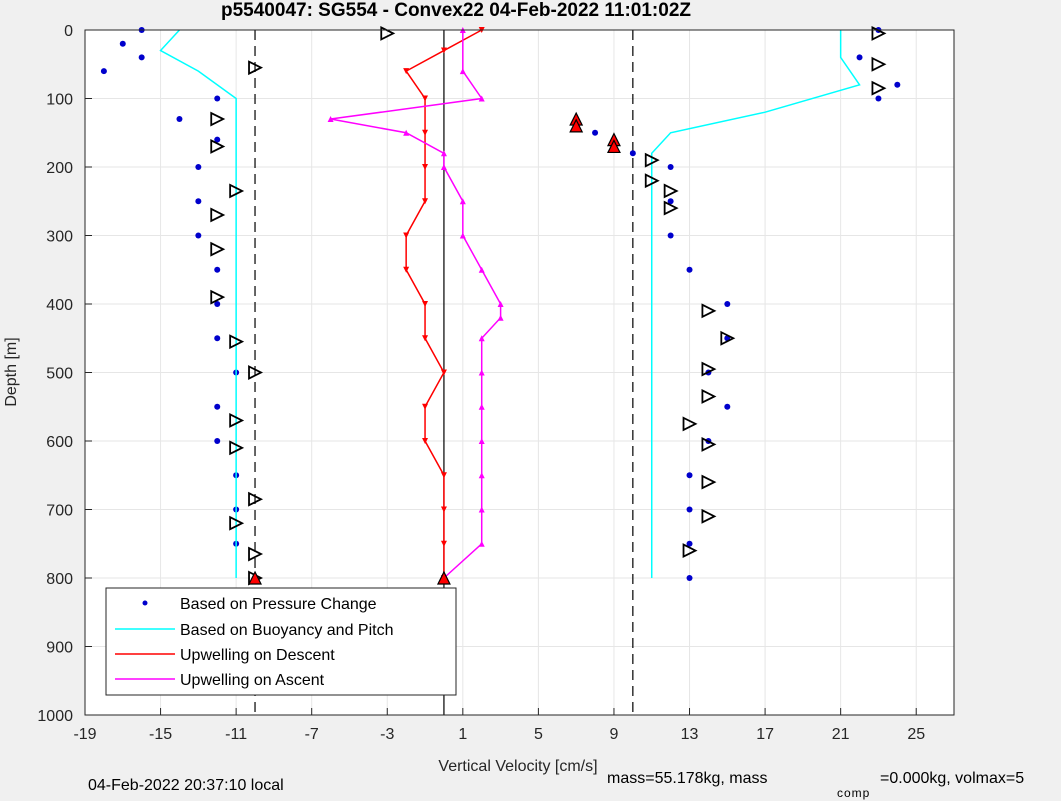 Image resolution: width=1061 pixels, height=801 pixels. I want to click on x-tick-label: 13, so click(690, 734).